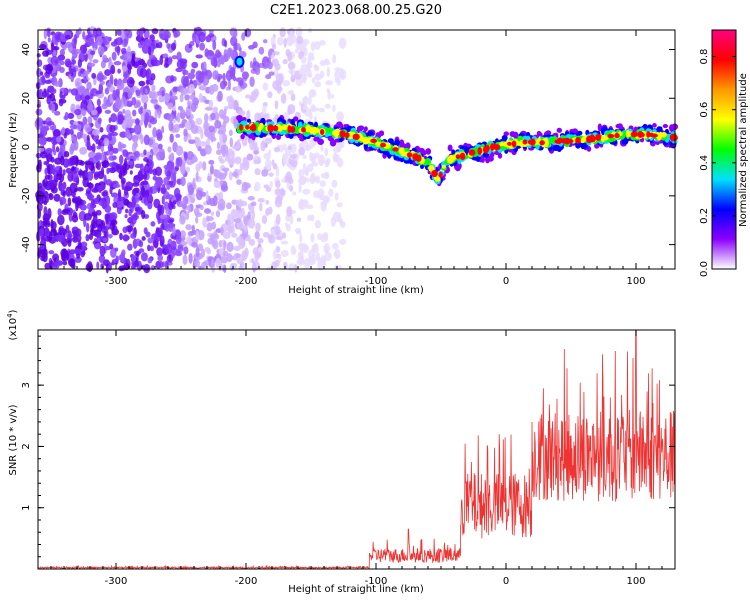 The image size is (750, 600). I want to click on x-tick-label: 0, so click(506, 581).